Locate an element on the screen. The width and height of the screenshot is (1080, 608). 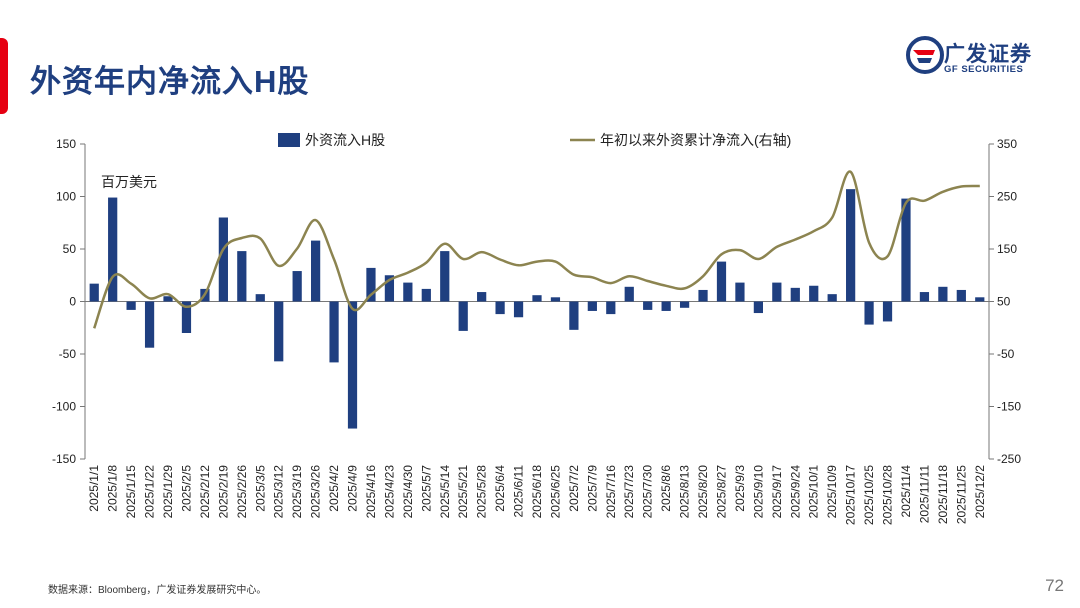
right-tick-label: -50 is located at coordinates (1006, 354).